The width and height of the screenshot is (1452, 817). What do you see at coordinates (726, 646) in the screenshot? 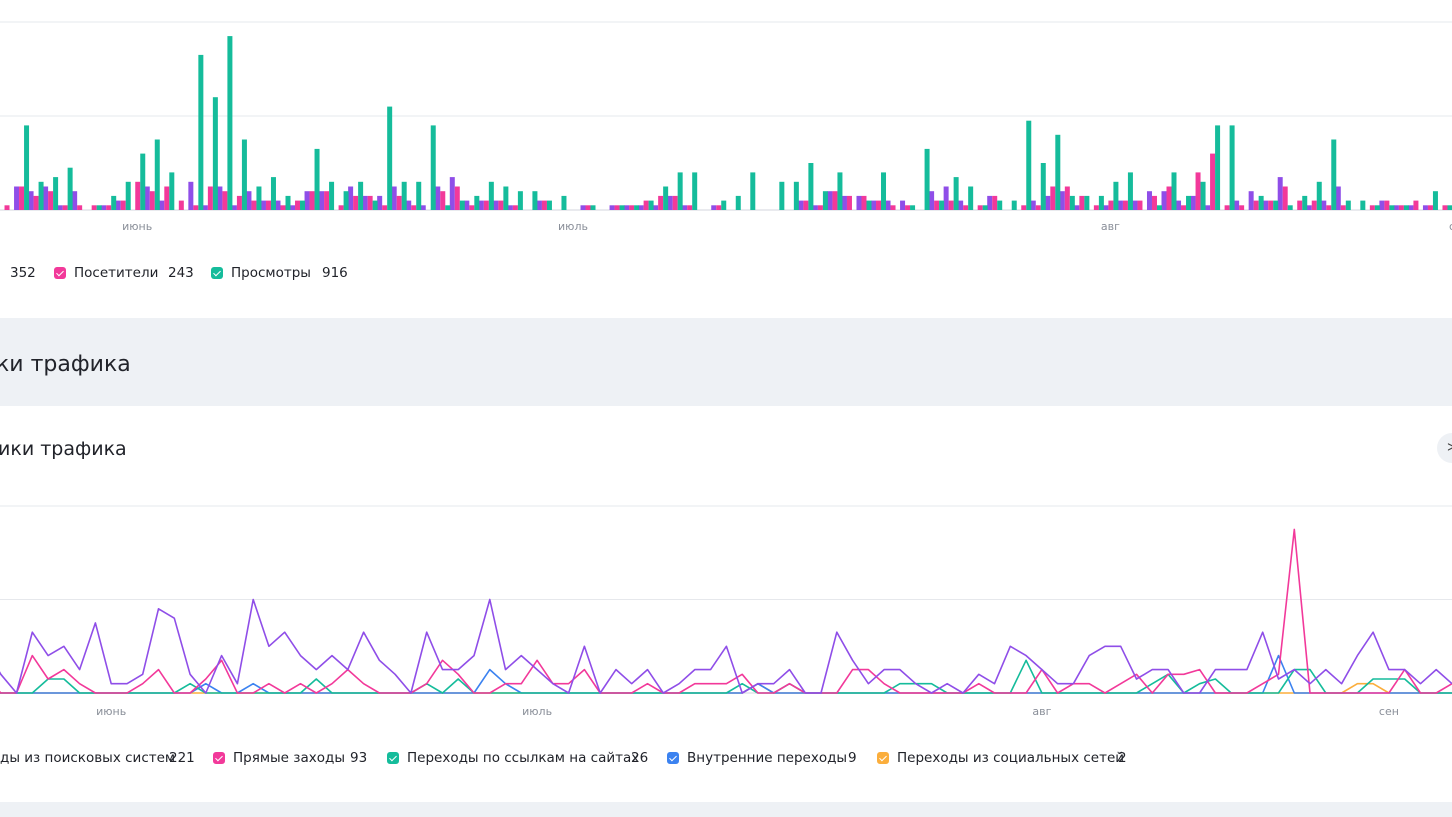
I see `series-line` at bounding box center [726, 646].